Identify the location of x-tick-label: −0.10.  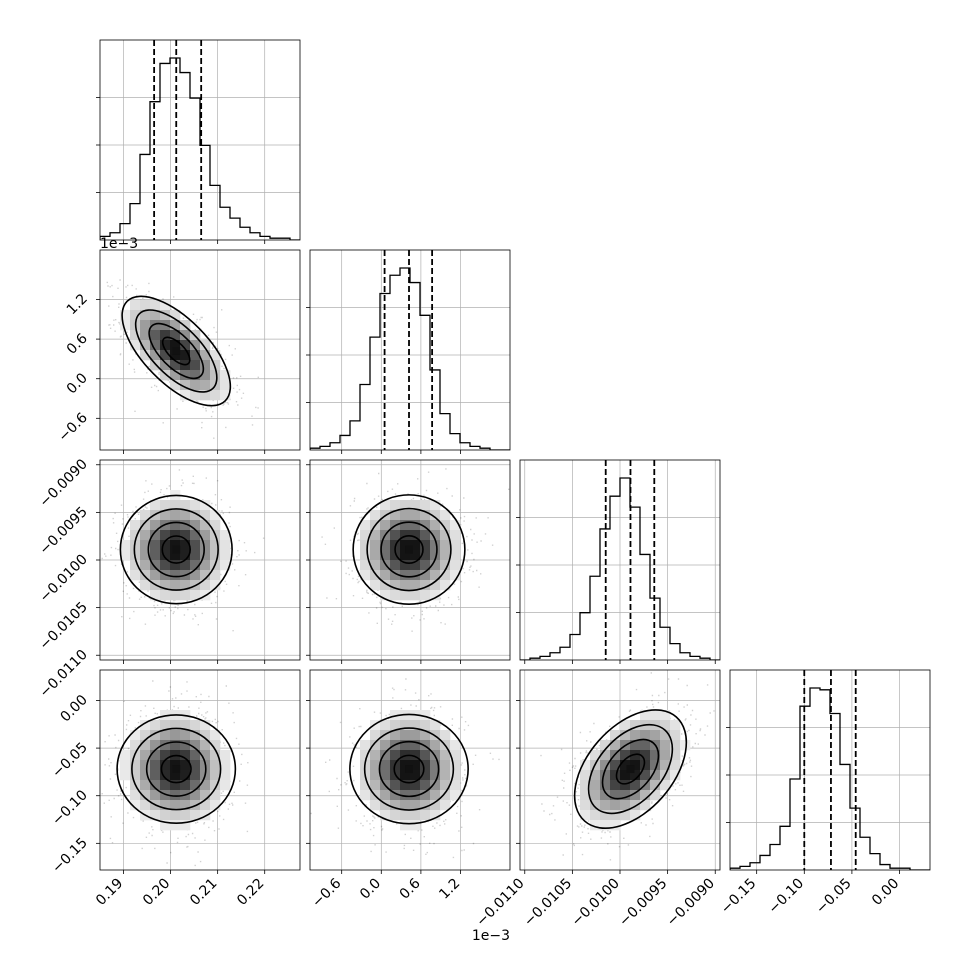
(786, 897).